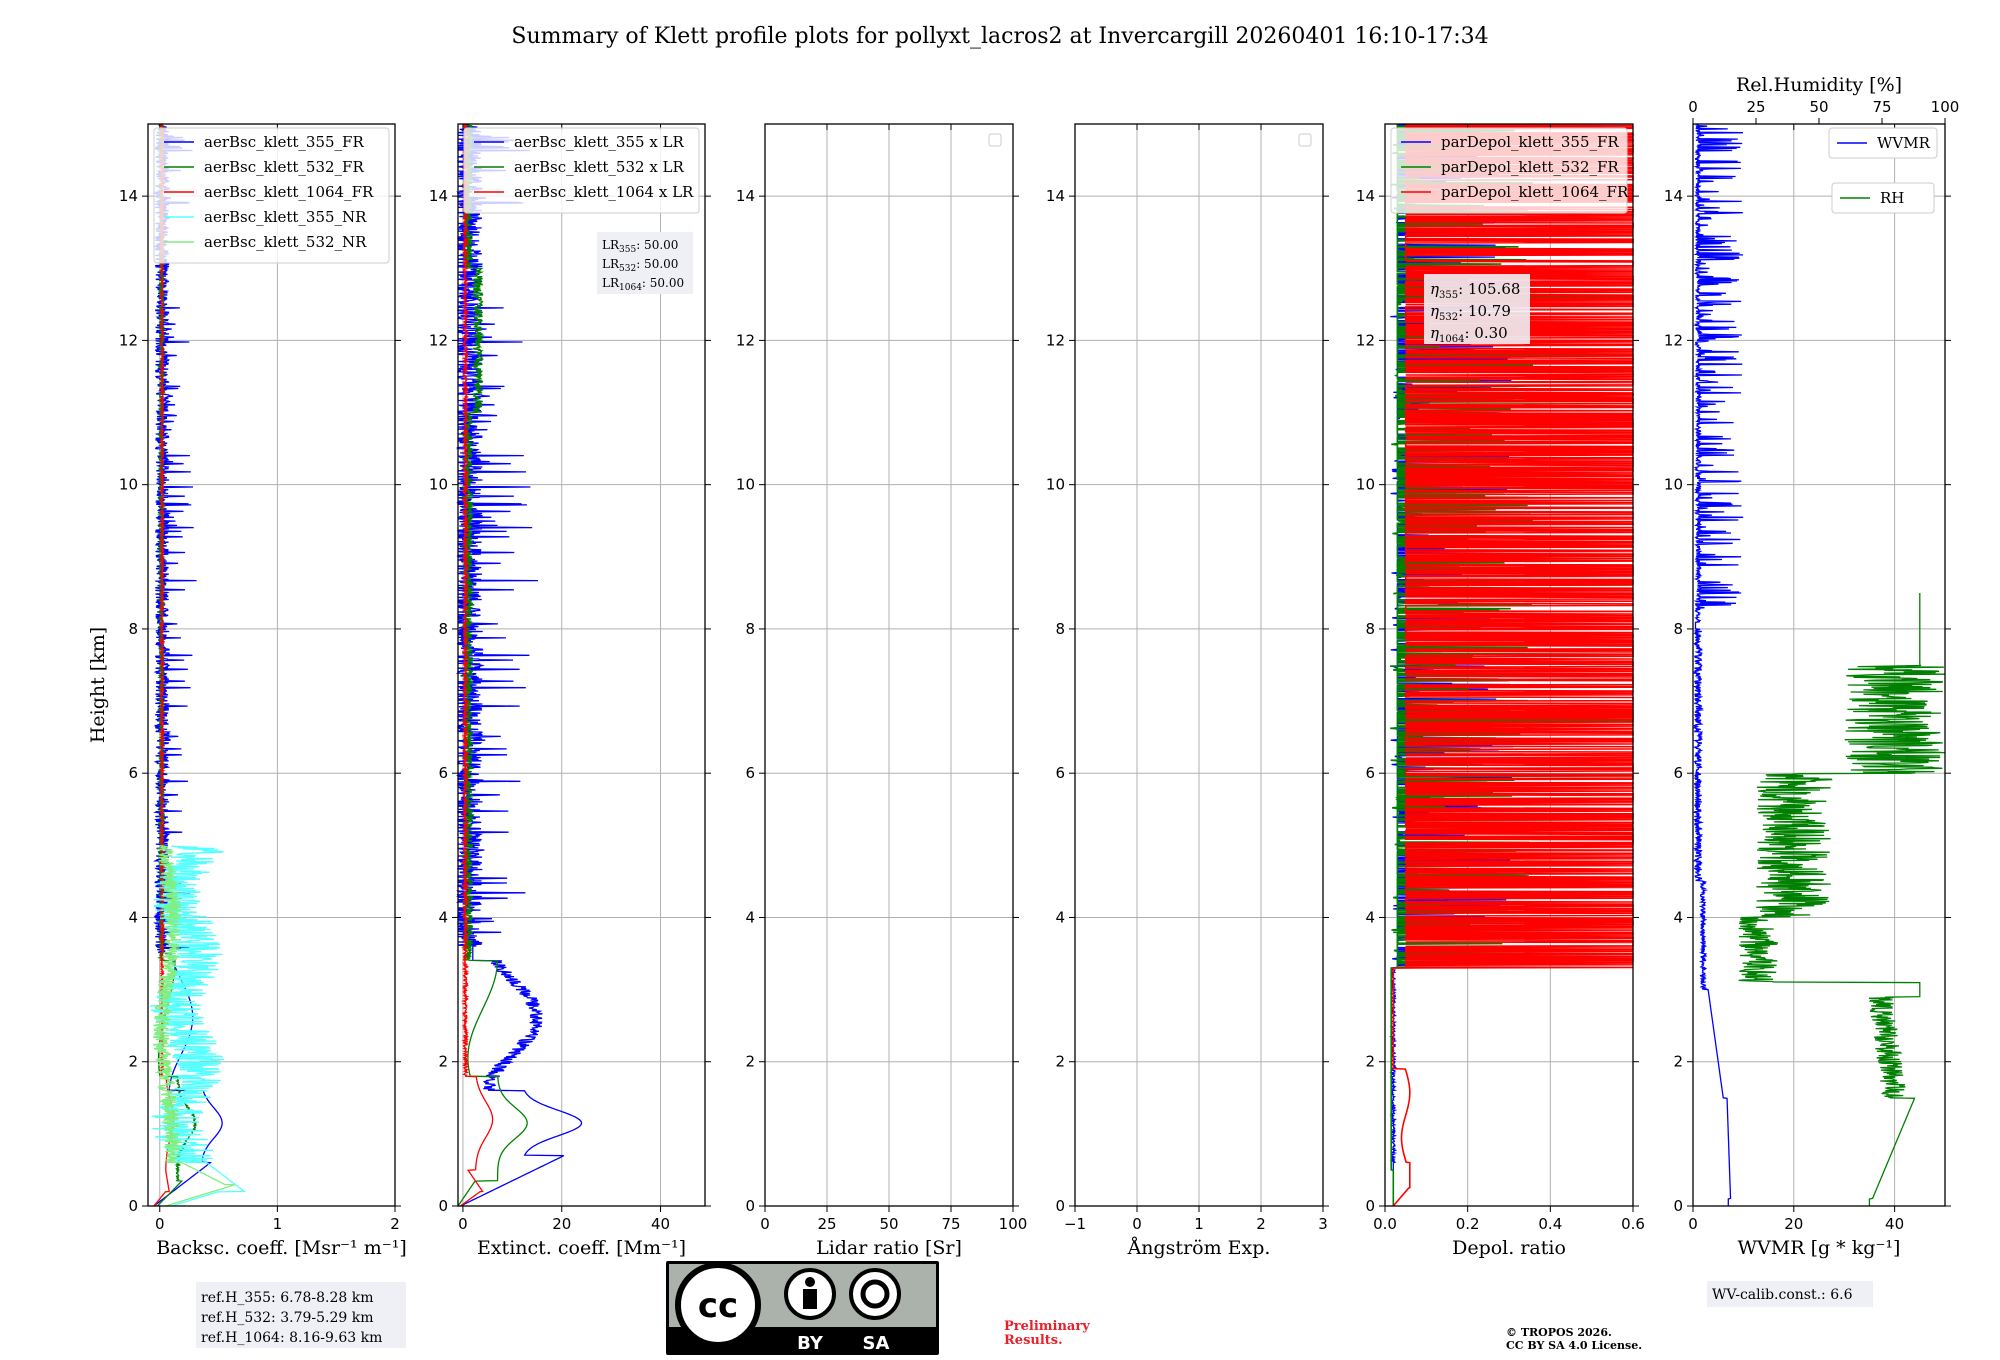  I want to click on legend-label: parDepol_klett_1064_FR, so click(1535, 192).